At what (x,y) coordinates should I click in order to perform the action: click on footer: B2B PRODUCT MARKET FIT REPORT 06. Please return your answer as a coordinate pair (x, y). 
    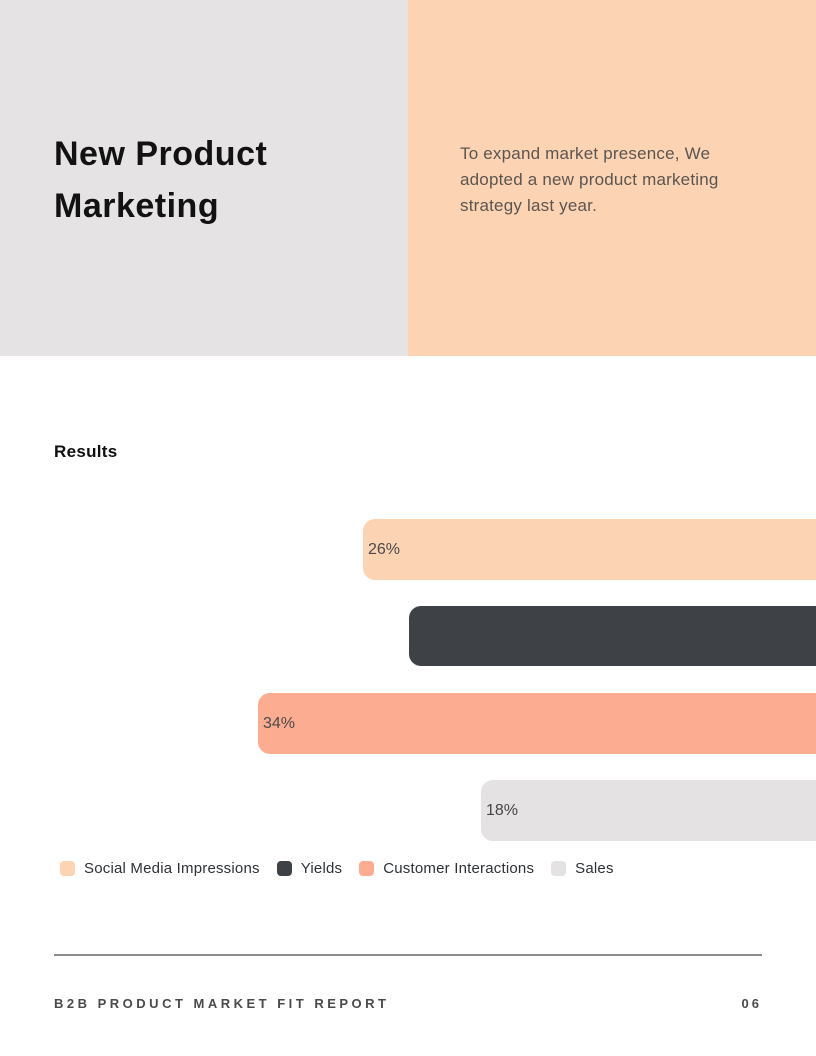
    Looking at the image, I should click on (408, 1003).